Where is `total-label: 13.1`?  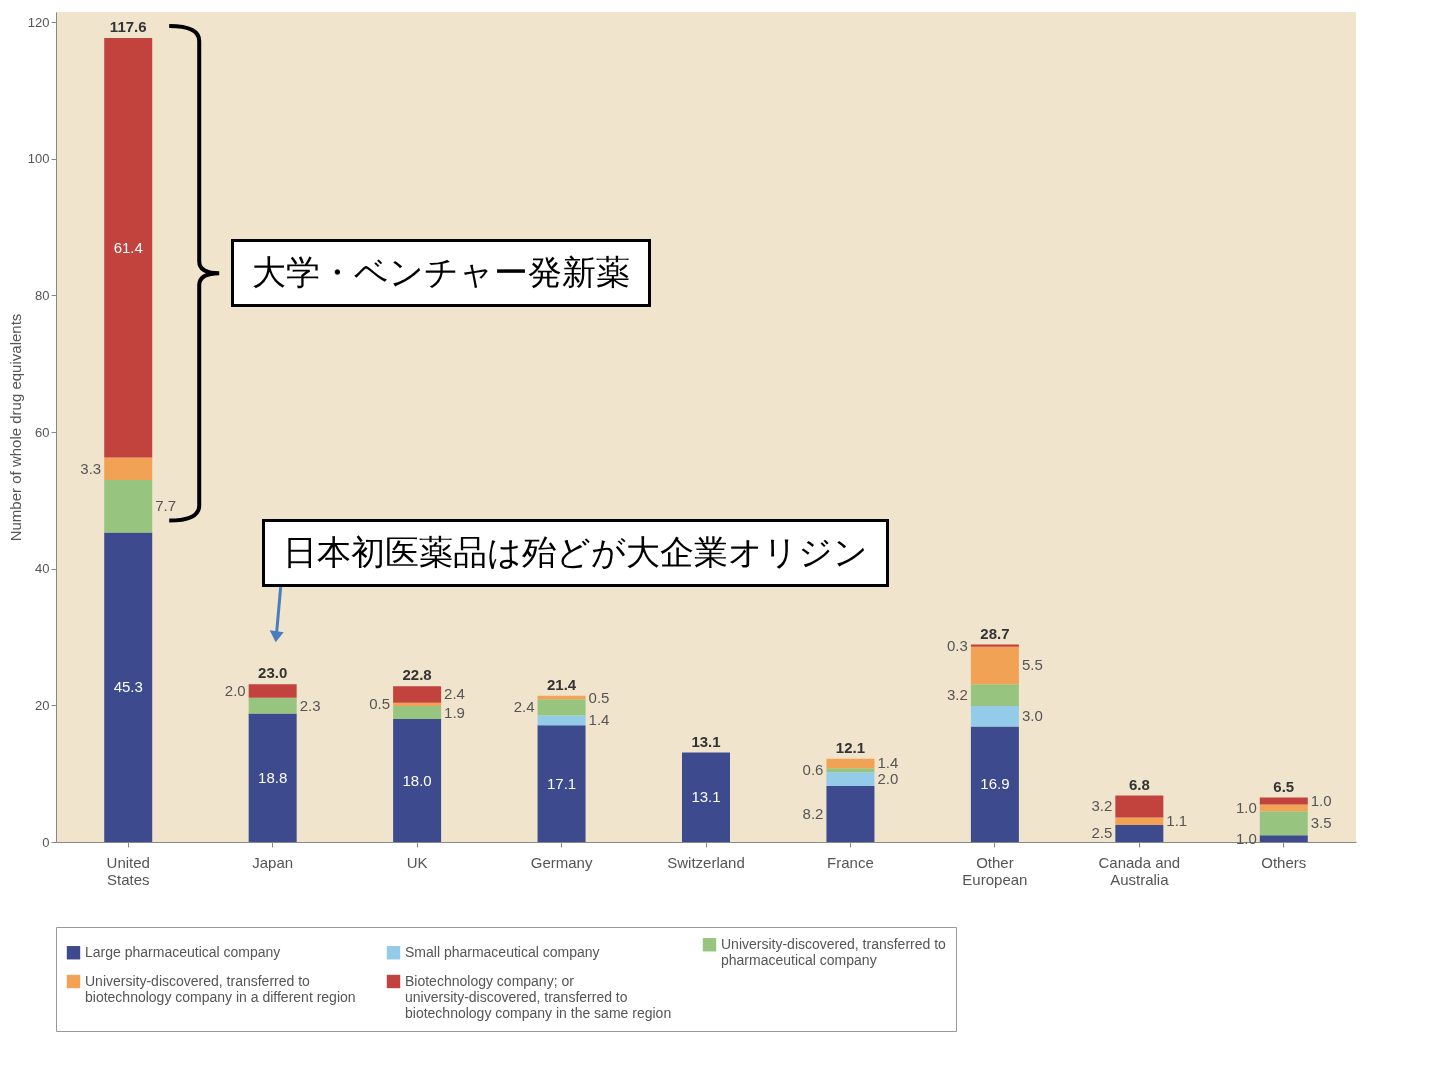 total-label: 13.1 is located at coordinates (706, 741).